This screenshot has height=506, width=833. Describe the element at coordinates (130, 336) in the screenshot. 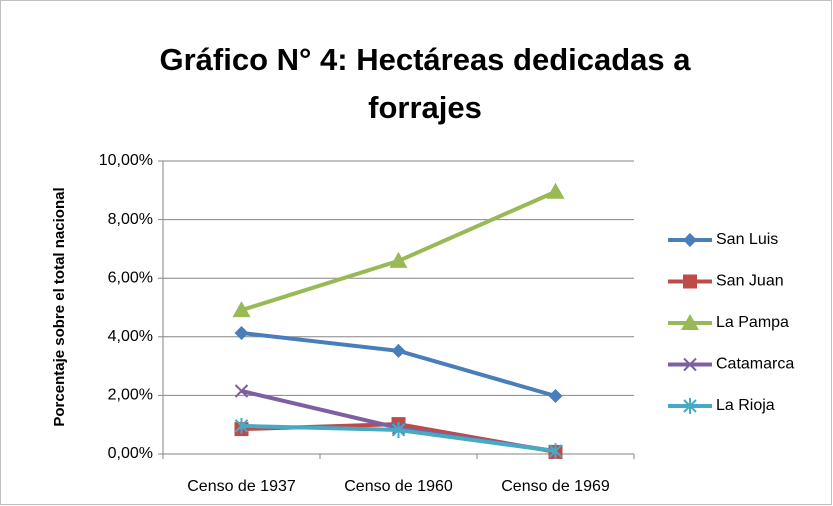

I see `y-tick-label: 4,00%` at that location.